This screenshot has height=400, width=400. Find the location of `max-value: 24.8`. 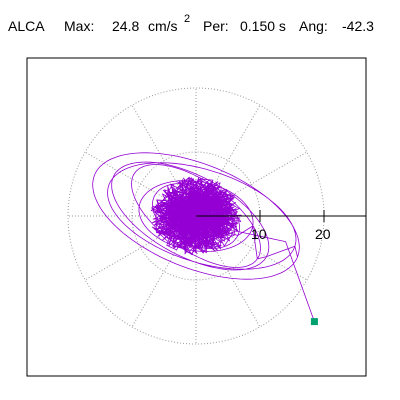

max-value: 24.8 is located at coordinates (126, 26).